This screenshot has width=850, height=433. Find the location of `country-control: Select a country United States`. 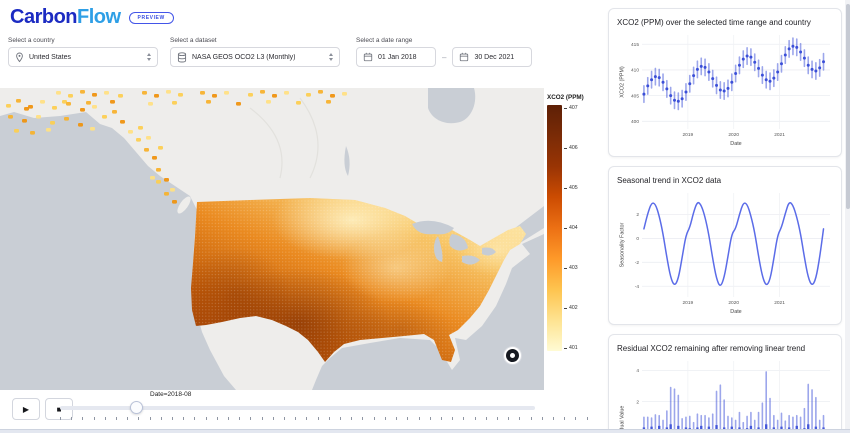

country-control: Select a country United States is located at coordinates (83, 52).